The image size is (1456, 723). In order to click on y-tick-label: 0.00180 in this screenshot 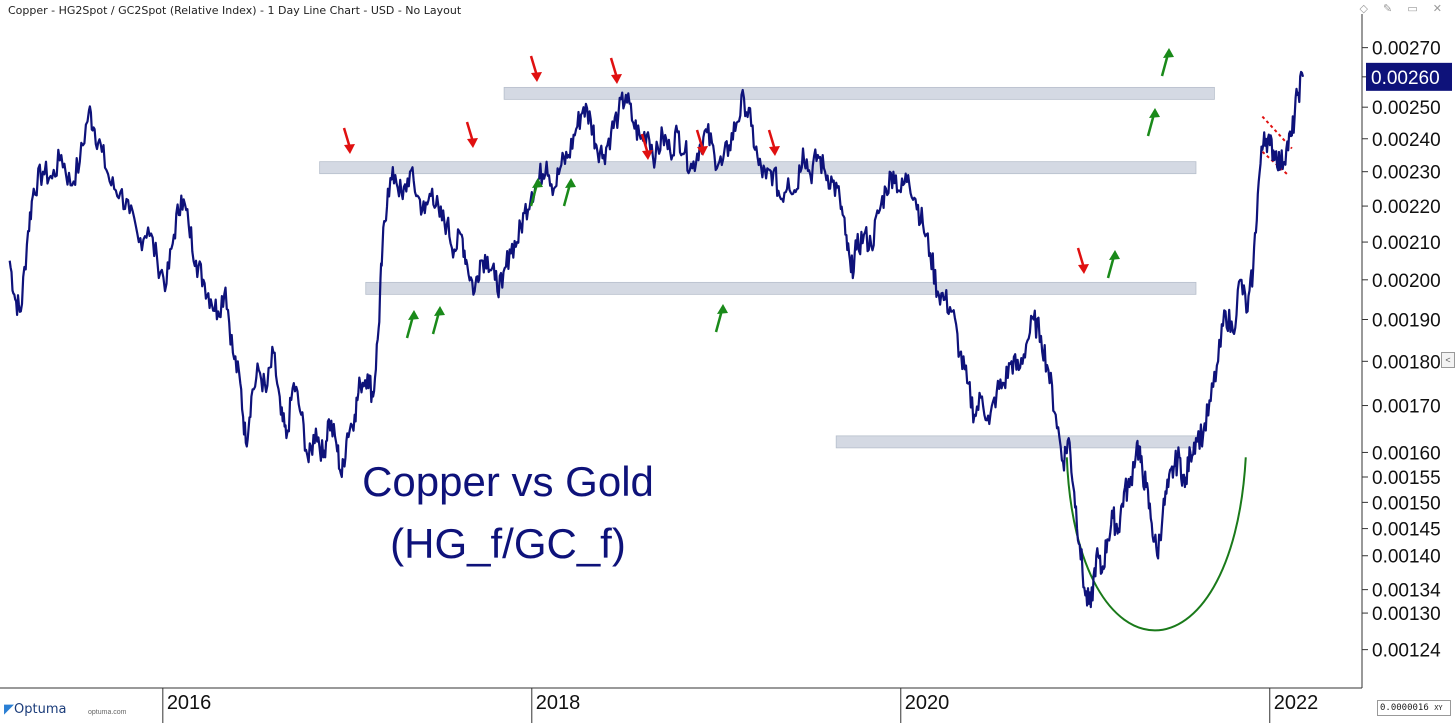, I will do `click(1406, 362)`.